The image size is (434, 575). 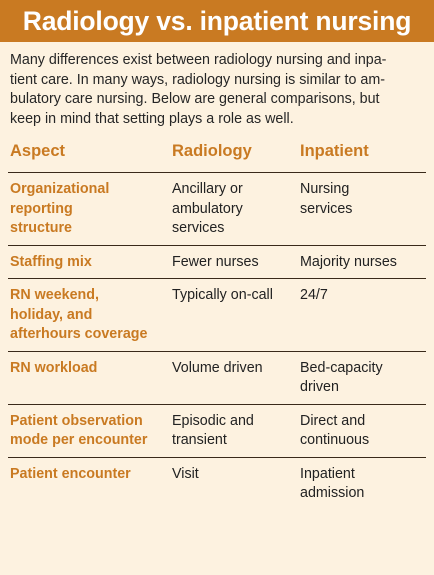 What do you see at coordinates (207, 208) in the screenshot?
I see `radiology-cell-line: ambulatory` at bounding box center [207, 208].